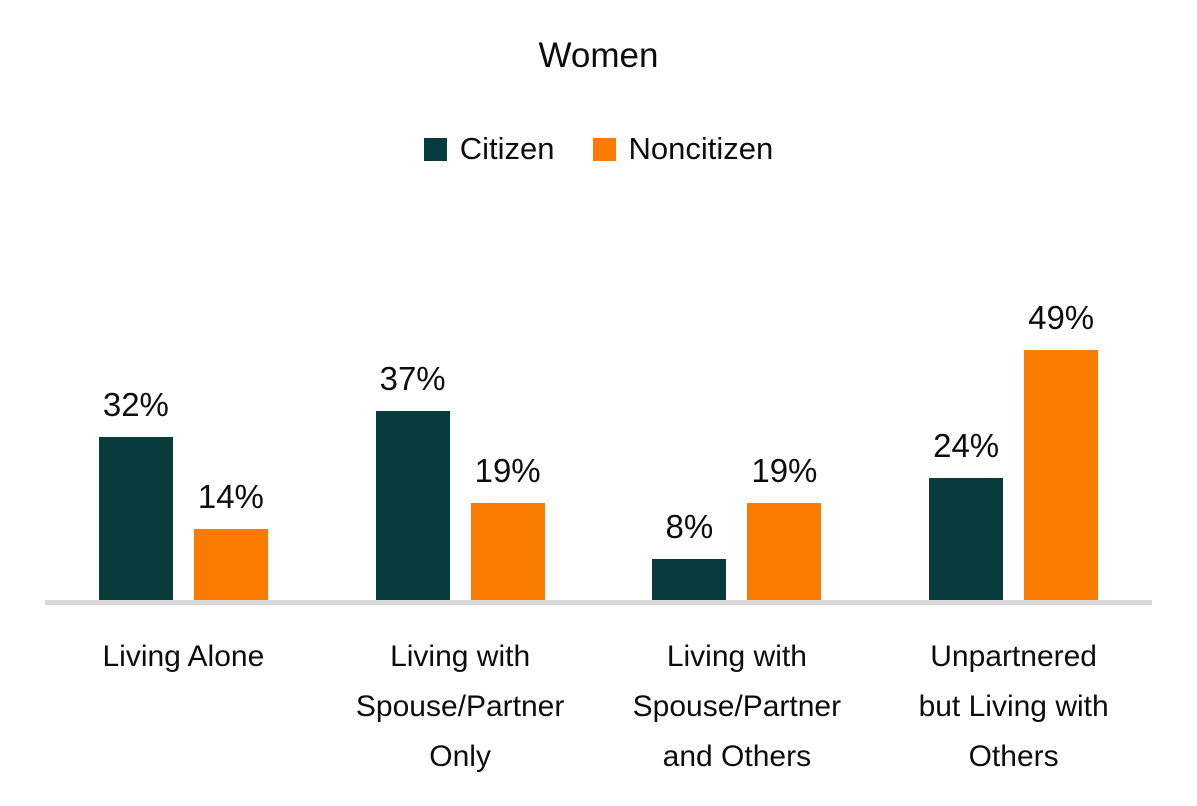  I want to click on bar-col-citizen: 37%, so click(412, 479).